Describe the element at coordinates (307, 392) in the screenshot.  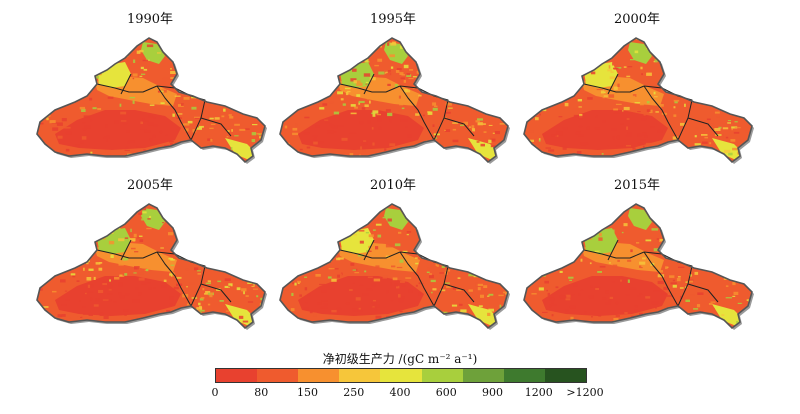
I see `legend-label: 150` at that location.